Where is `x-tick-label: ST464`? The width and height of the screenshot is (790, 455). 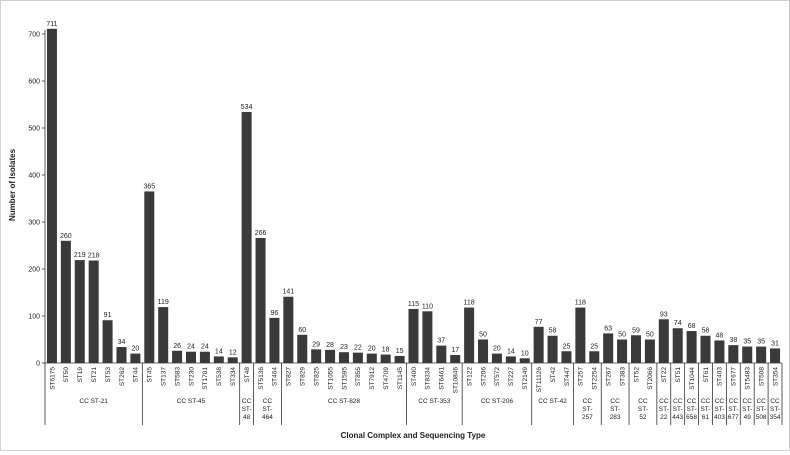
x-tick-label: ST464 is located at coordinates (275, 377).